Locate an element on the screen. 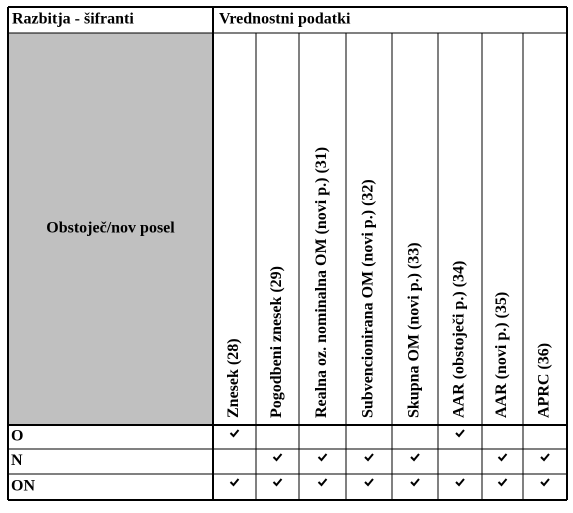  column-header: Skupna OM (novi p.) (33) is located at coordinates (414, 330).